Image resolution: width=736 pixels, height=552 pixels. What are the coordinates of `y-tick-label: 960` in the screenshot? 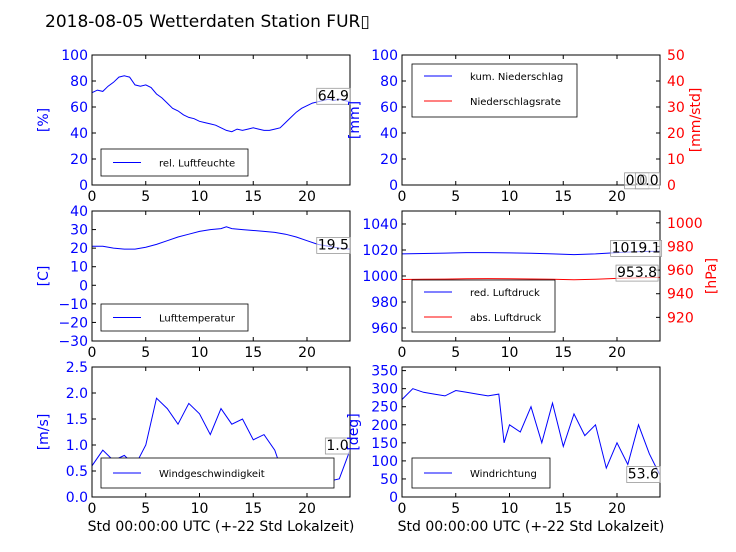 It's located at (384, 329).